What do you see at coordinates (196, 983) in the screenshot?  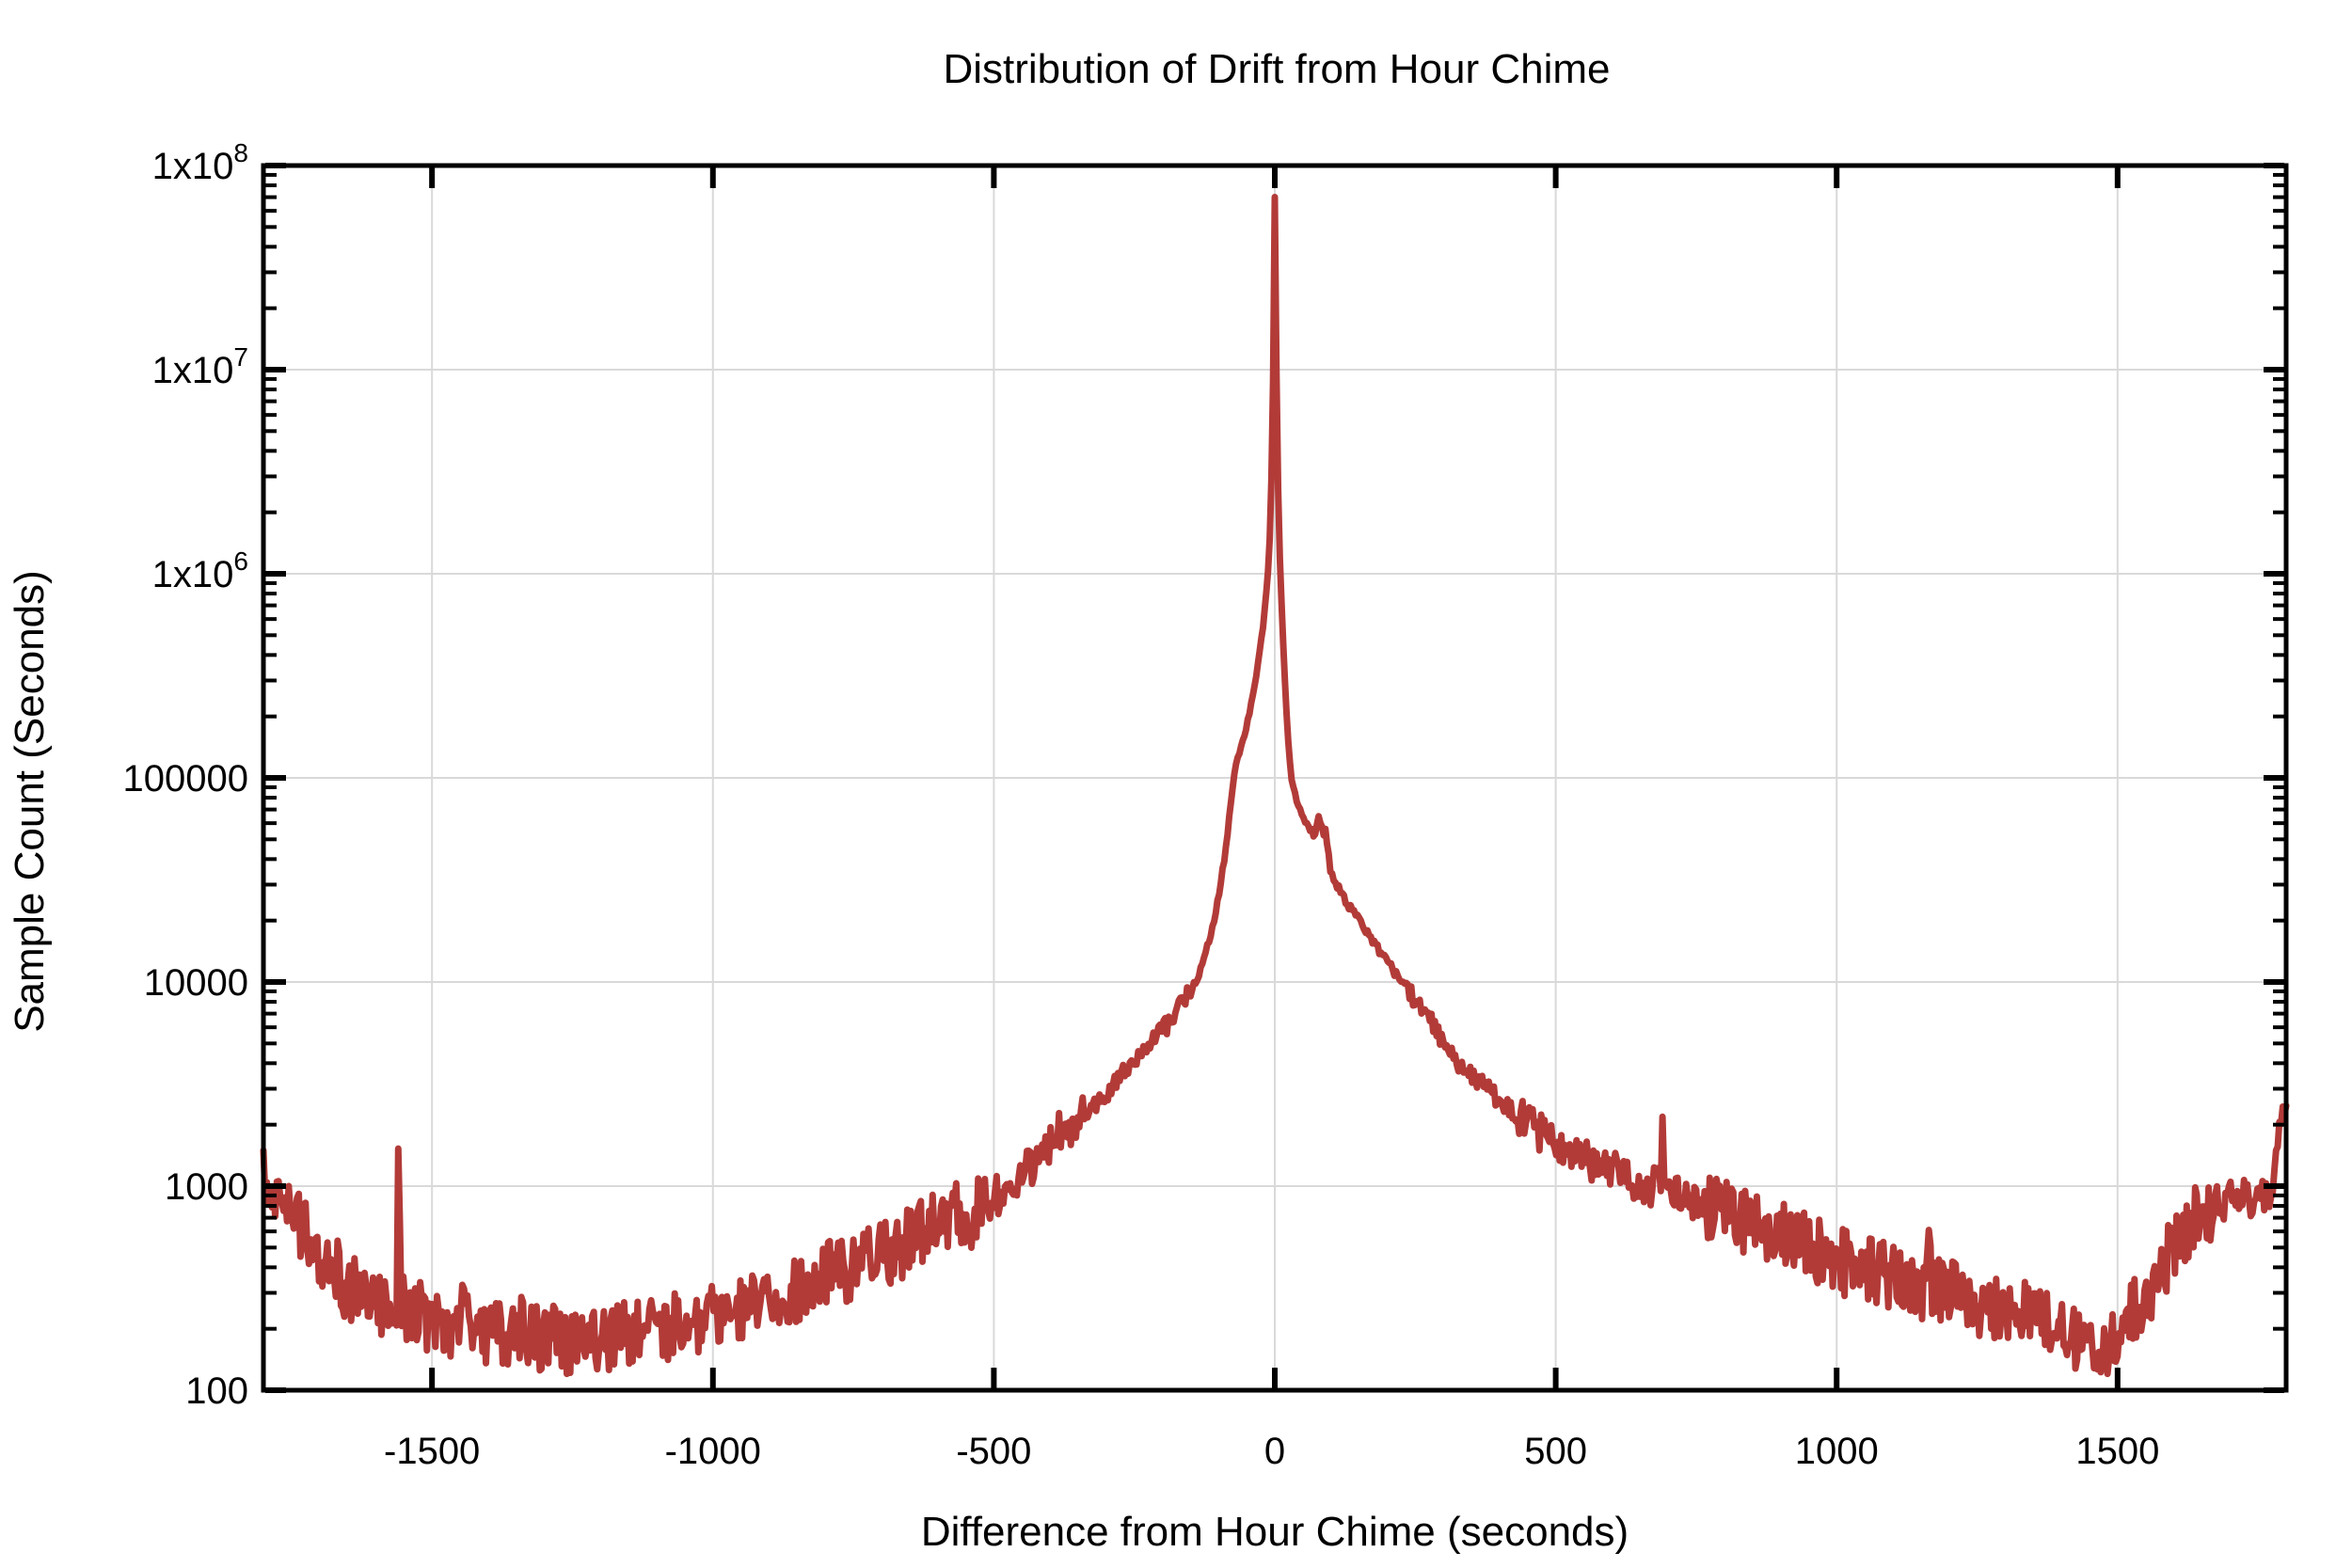 I see `y-tick-label: 10000` at bounding box center [196, 983].